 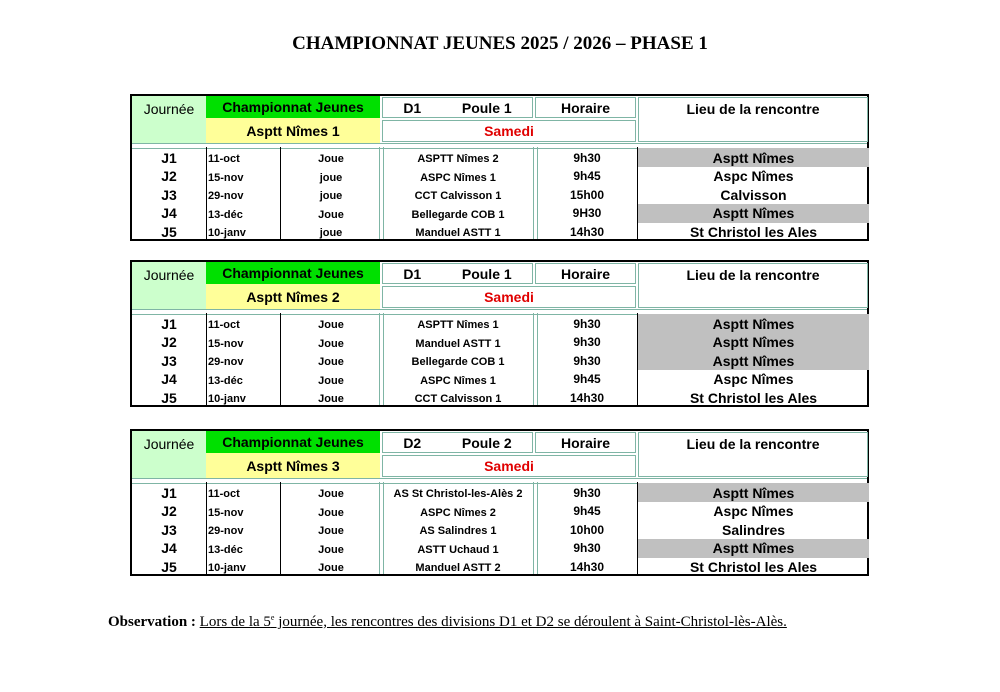 What do you see at coordinates (458, 159) in the screenshot?
I see `opponent-cell: ASPTT Nîmes 2` at bounding box center [458, 159].